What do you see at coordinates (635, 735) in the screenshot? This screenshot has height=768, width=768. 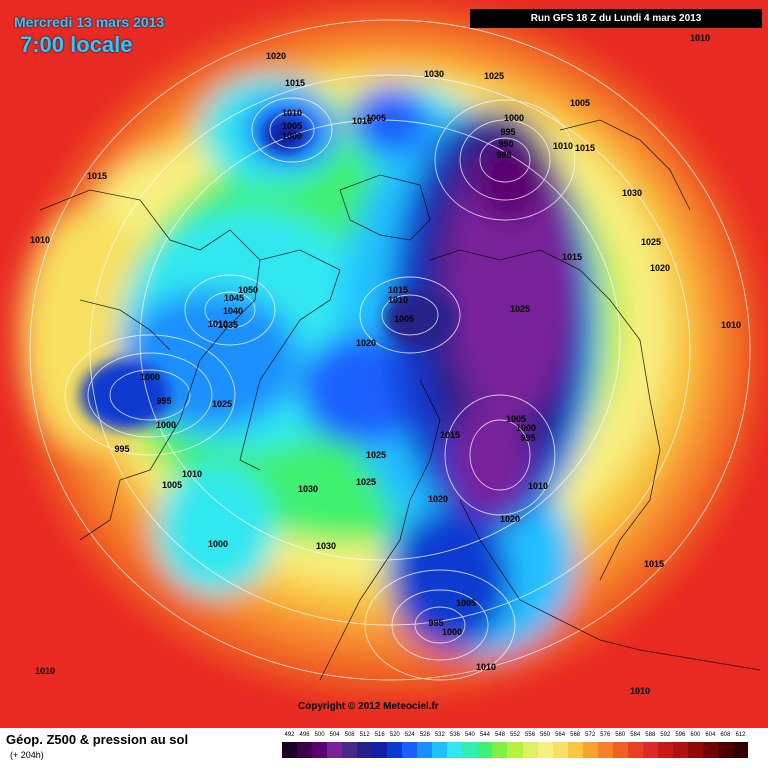 I see `color-scale-value: 584` at bounding box center [635, 735].